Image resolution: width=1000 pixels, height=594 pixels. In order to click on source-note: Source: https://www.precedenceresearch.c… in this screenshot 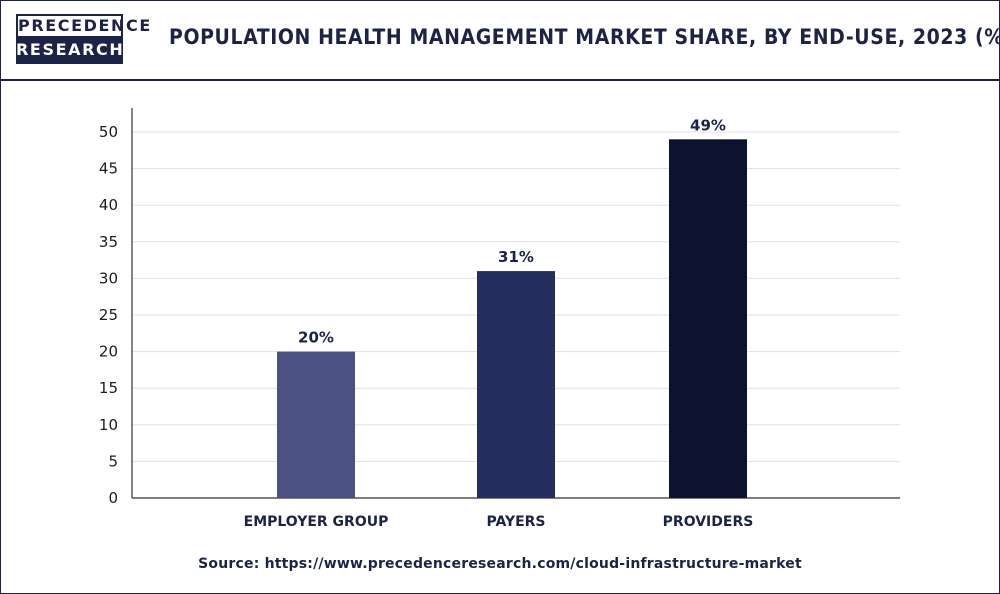, I will do `click(500, 564)`.